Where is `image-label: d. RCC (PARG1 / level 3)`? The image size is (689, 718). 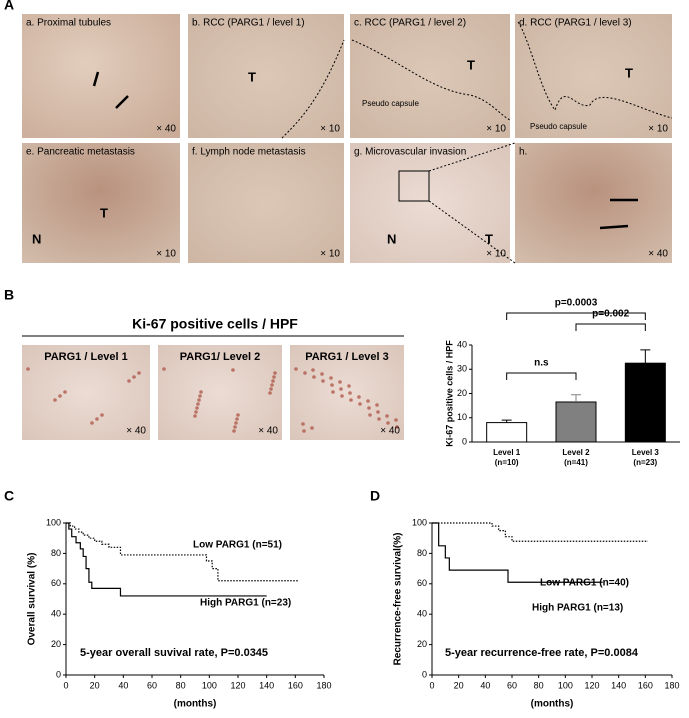 image-label: d. RCC (PARG1 / level 3) is located at coordinates (575, 23).